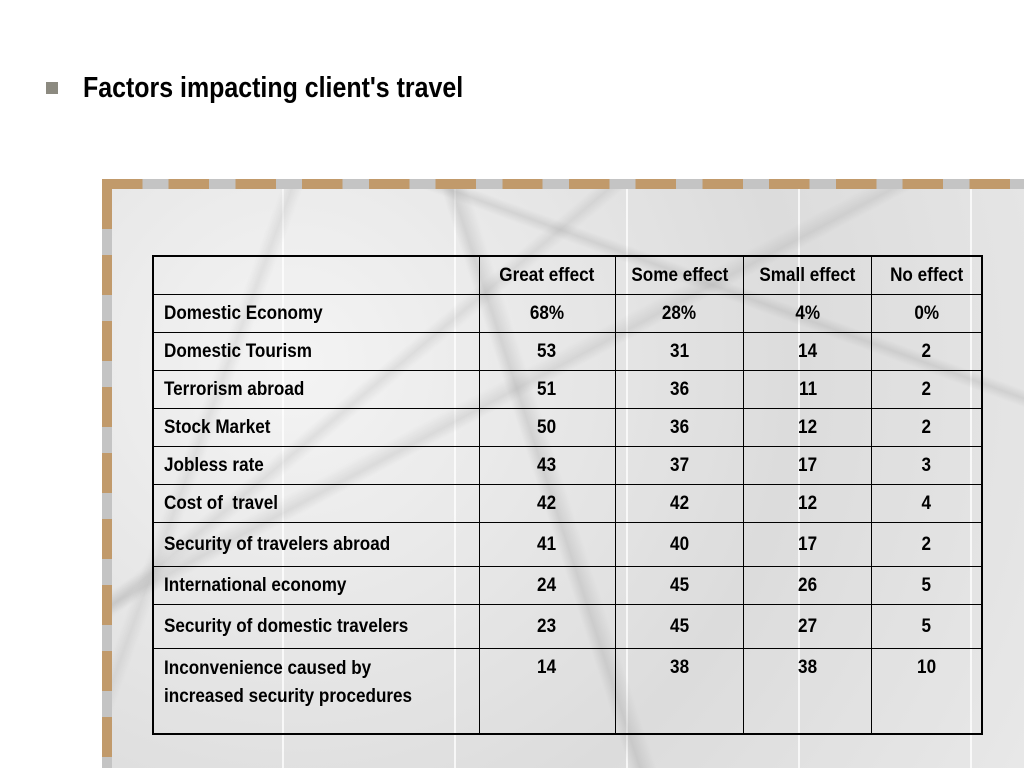  Describe the element at coordinates (808, 313) in the screenshot. I see `cell-small-effect: 4%` at that location.